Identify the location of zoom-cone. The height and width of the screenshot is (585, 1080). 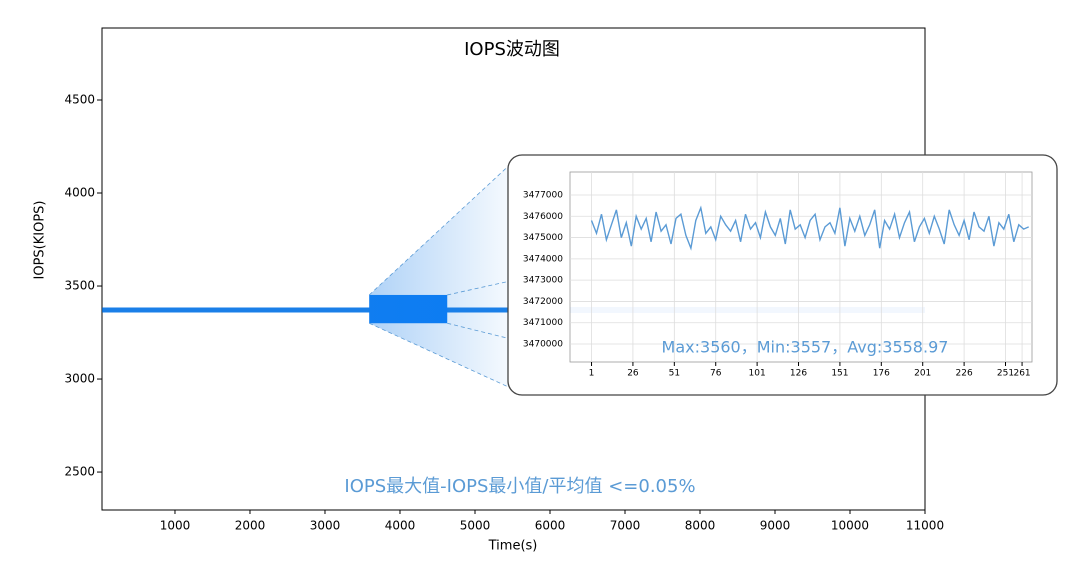
(442, 275).